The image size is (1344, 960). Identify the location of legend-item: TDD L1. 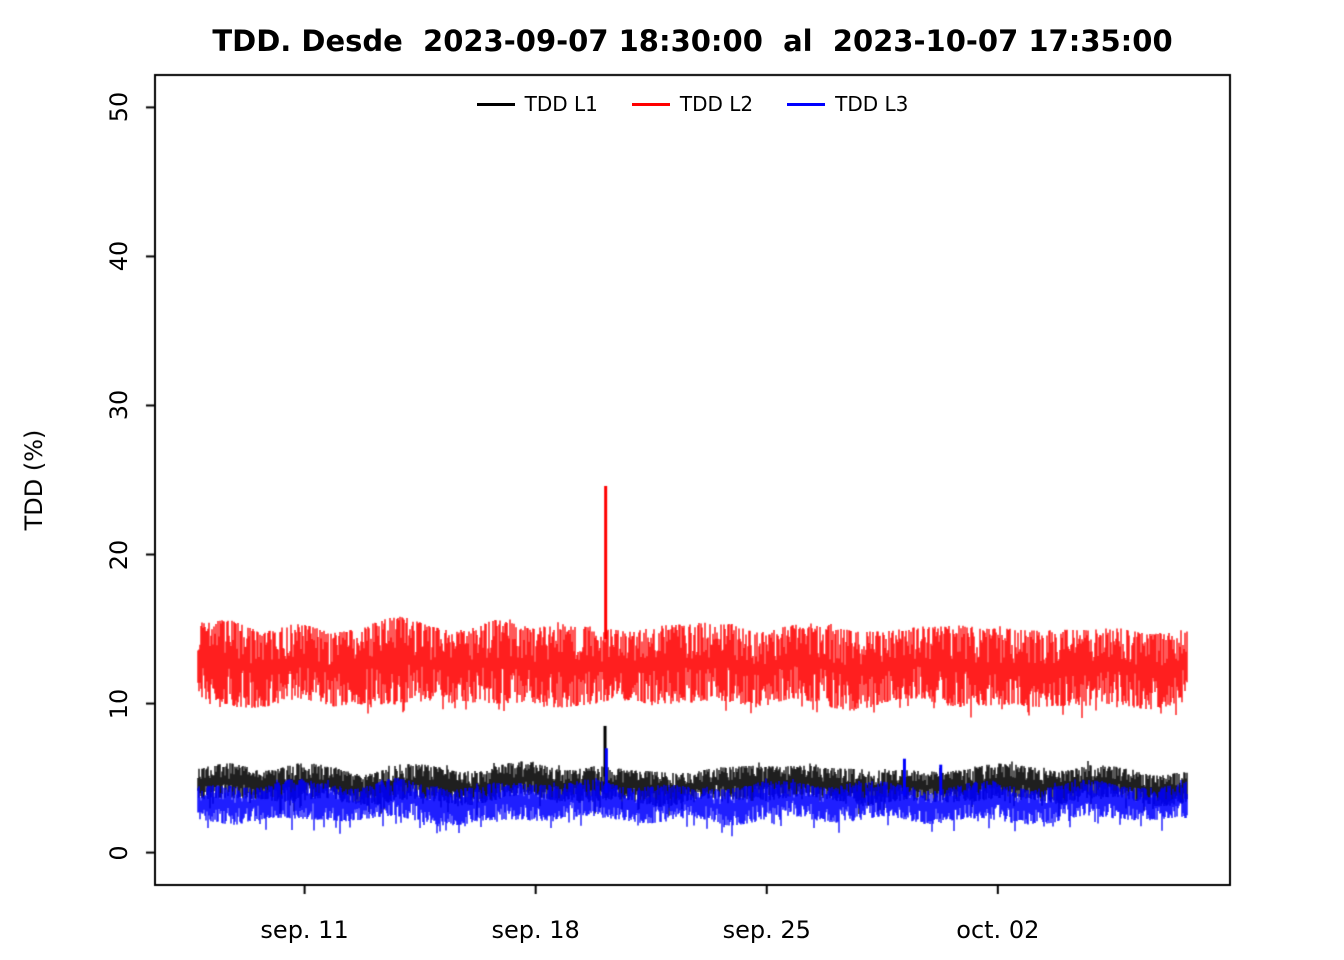
(537, 104).